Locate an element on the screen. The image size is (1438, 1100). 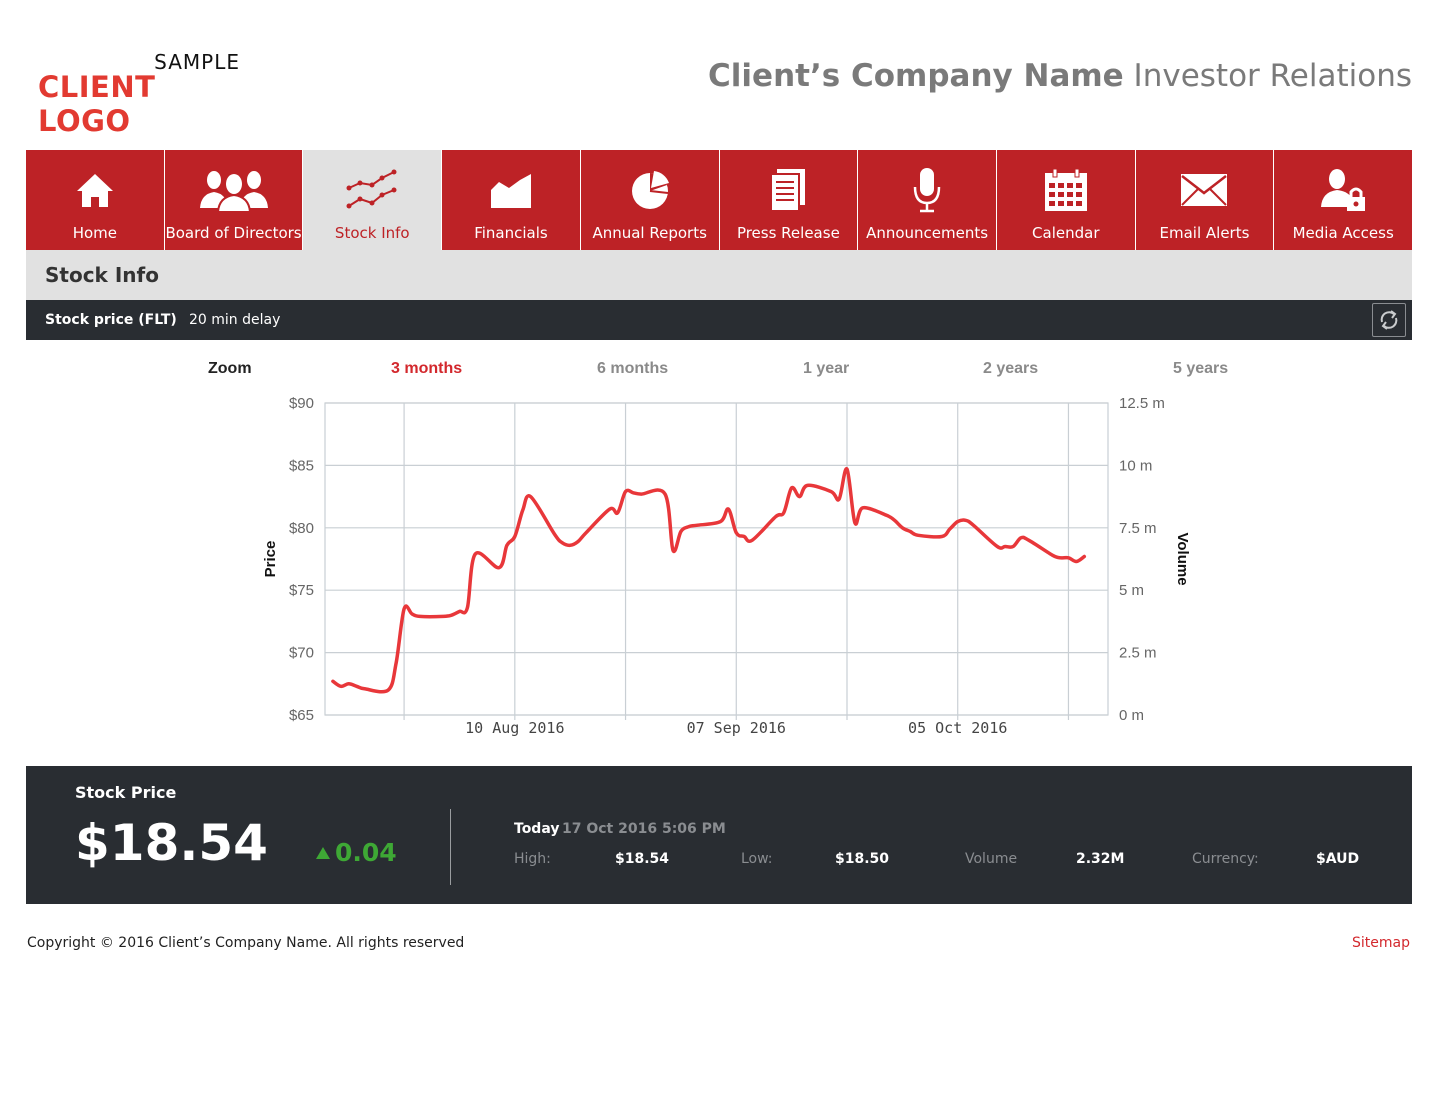
y-axis-label: Price is located at coordinates (270, 559).